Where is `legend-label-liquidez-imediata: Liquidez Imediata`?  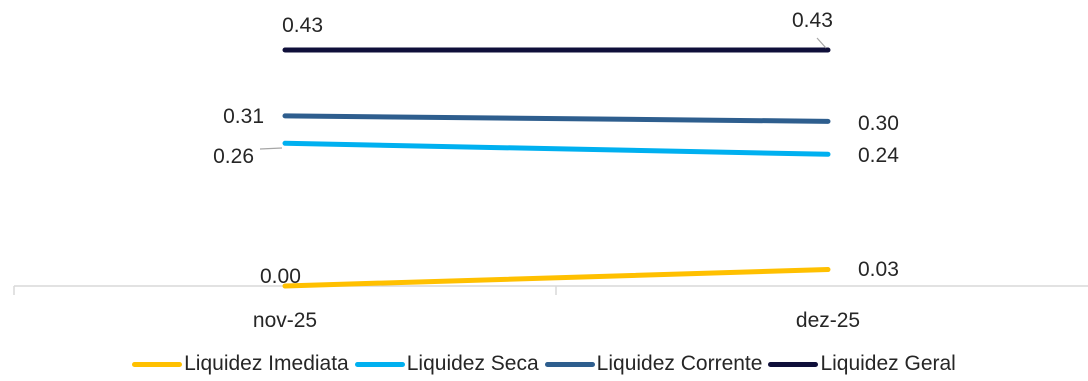
legend-label-liquidez-imediata: Liquidez Imediata is located at coordinates (266, 363).